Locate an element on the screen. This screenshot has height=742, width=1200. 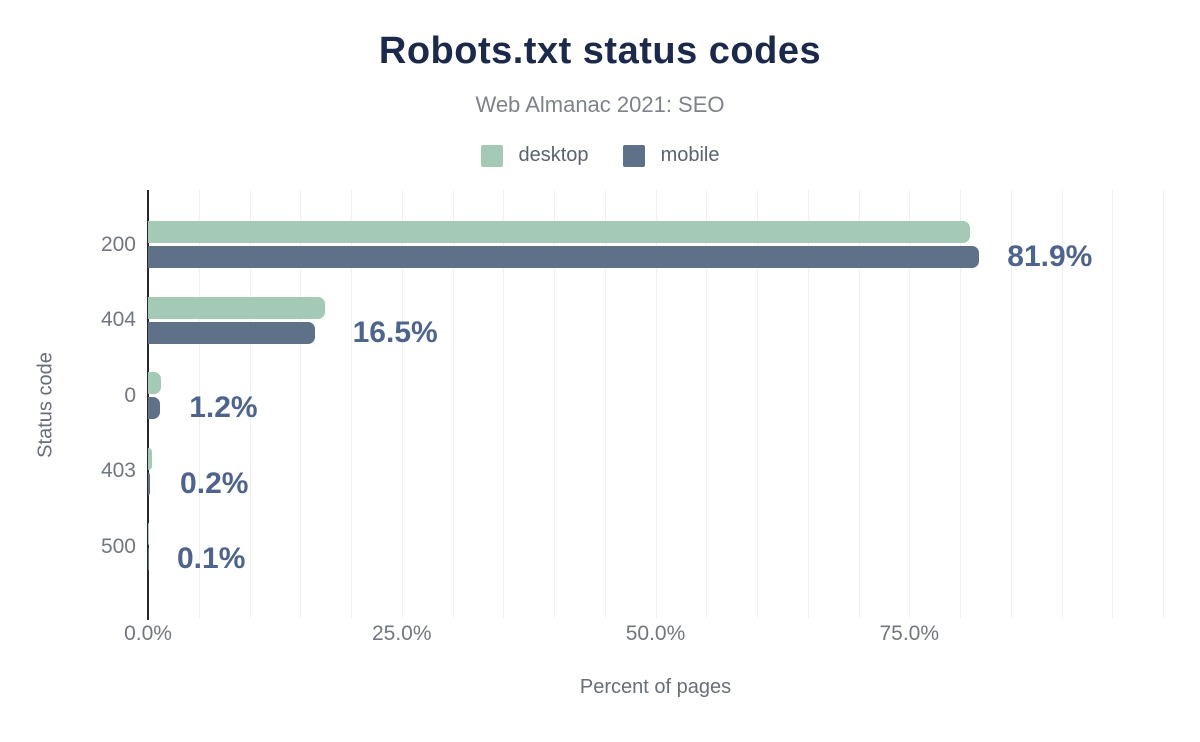
y-tick-label: 403 is located at coordinates (118, 470).